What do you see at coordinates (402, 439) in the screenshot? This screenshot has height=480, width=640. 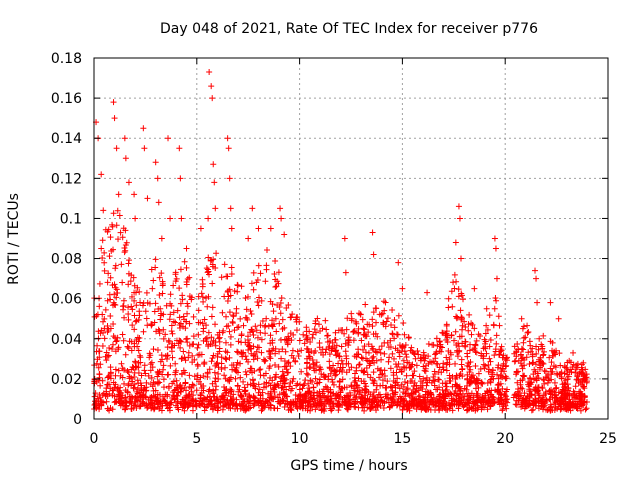 I see `x-tick-label: 15` at bounding box center [402, 439].